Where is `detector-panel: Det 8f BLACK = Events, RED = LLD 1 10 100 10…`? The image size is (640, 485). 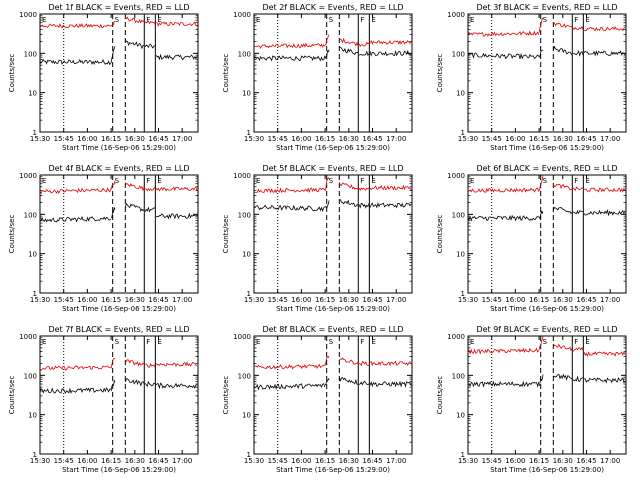 detector-panel: Det 8f BLACK = Events, RED = LLD 1 10 100 10… is located at coordinates (317, 399).